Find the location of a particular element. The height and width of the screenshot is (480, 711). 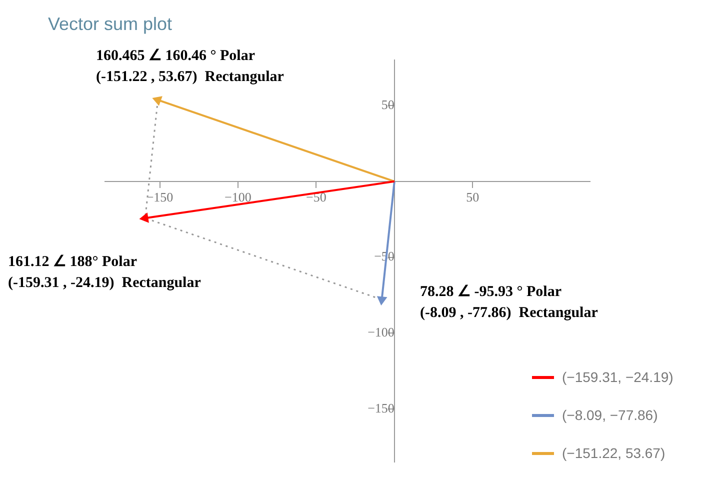

annotation: (-151.22 , 53.67) Rectangular is located at coordinates (190, 77).